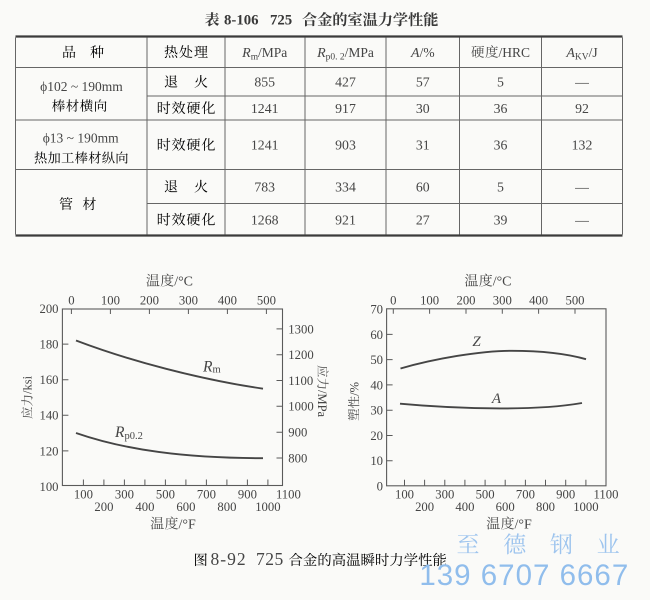 Image resolution: width=650 pixels, height=605 pixels. Describe the element at coordinates (423, 82) in the screenshot. I see `svg-text: 57` at that location.